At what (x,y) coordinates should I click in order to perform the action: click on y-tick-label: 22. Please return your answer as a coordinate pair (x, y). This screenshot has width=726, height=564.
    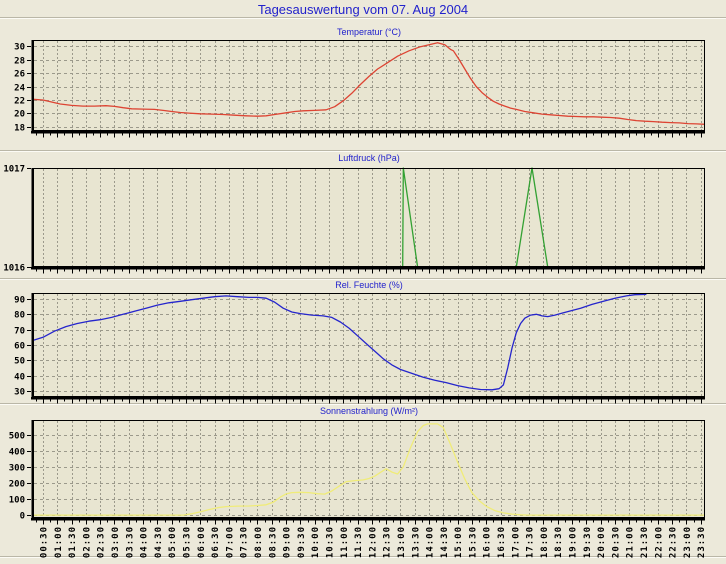
    Looking at the image, I should click on (19, 102).